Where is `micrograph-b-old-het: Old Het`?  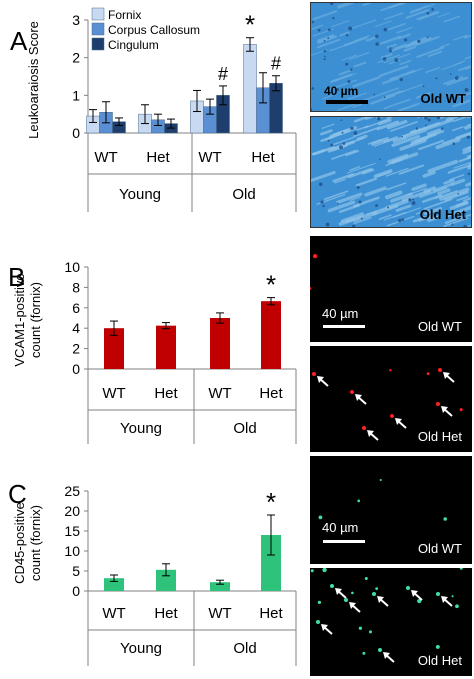 micrograph-b-old-het: Old Het is located at coordinates (391, 399).